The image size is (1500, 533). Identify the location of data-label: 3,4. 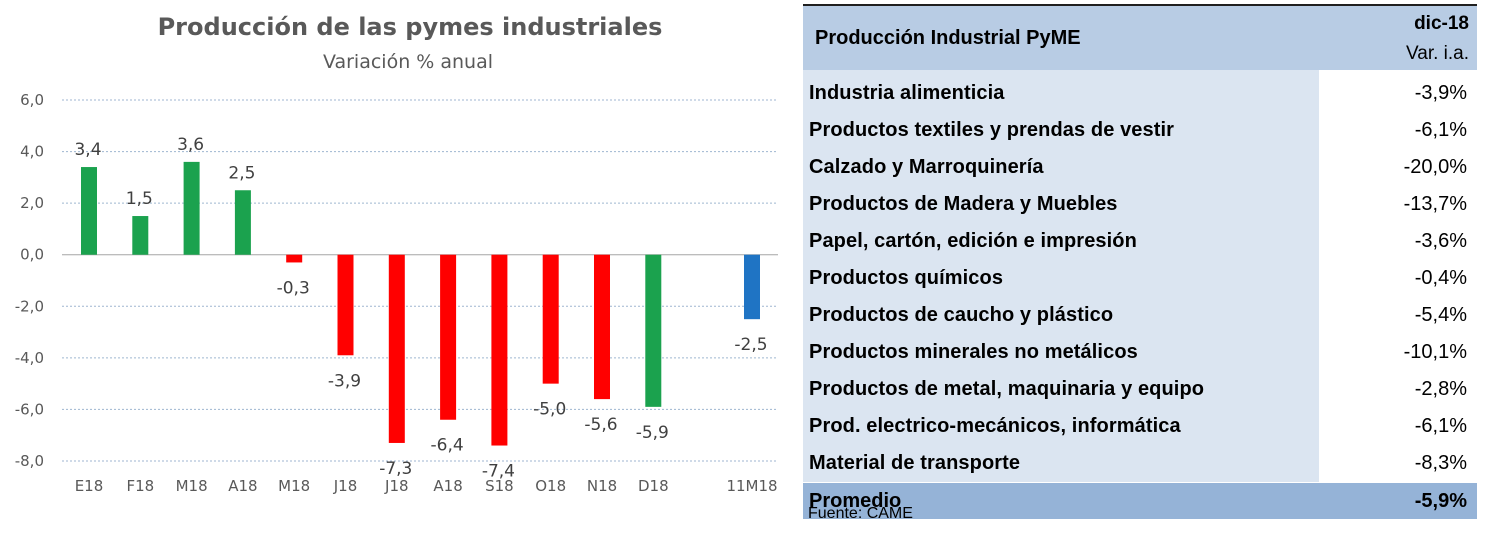
(87, 150).